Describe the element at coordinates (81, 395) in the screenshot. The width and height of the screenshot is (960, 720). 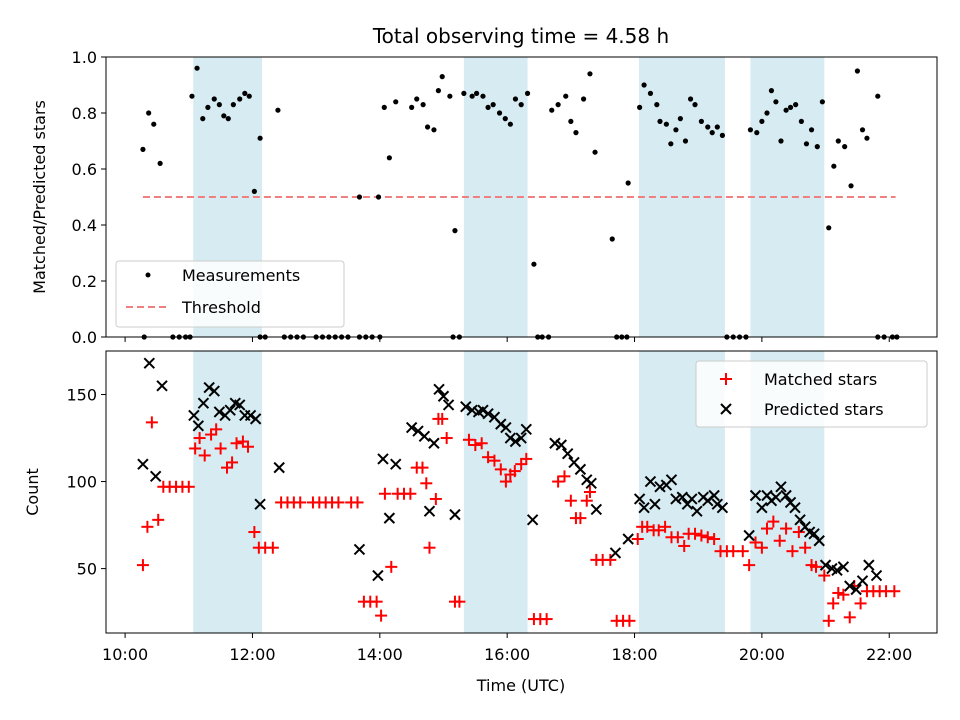
I see `bottom-y-tick-label: 150` at that location.